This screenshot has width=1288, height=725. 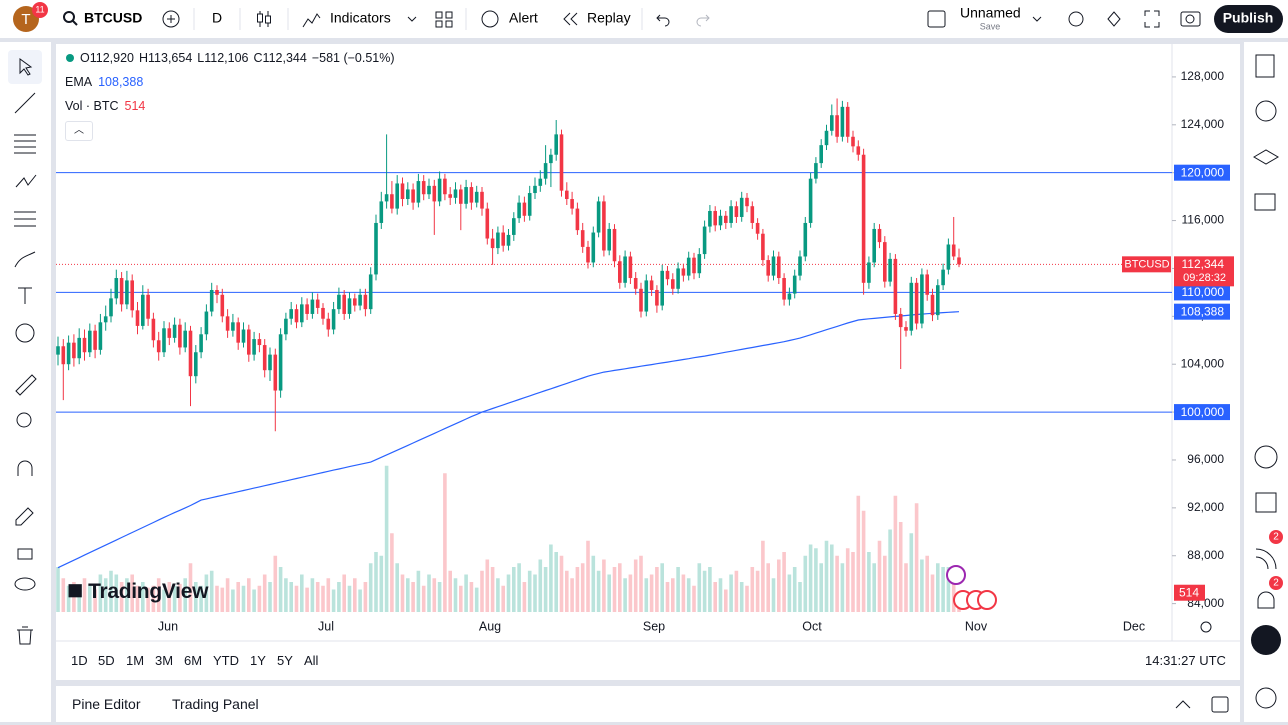 I want to click on range-button: 6M, so click(x=193, y=660).